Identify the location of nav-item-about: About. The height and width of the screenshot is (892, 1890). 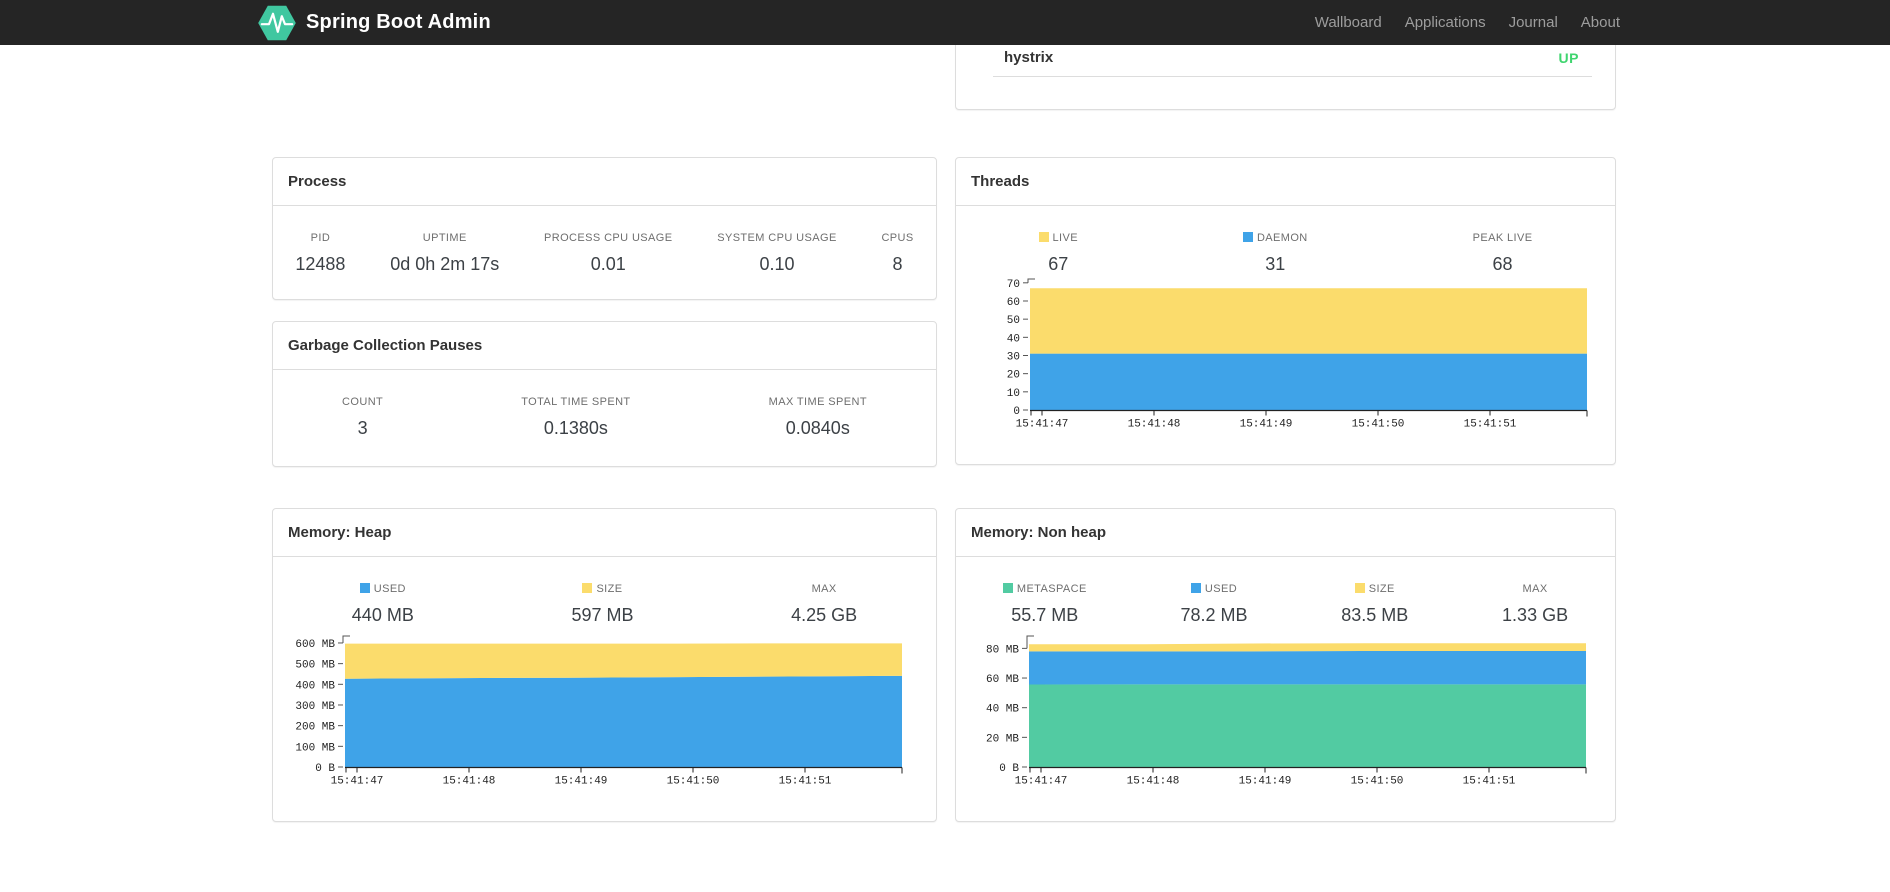
(1600, 22).